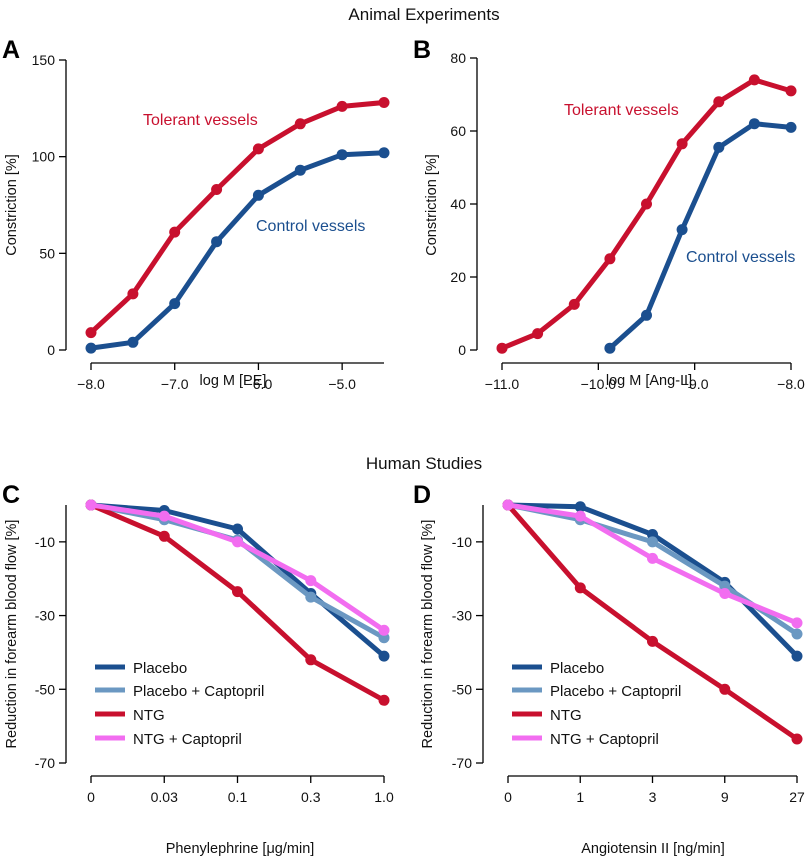  What do you see at coordinates (259, 384) in the screenshot?
I see `panel-a-x-tick-label: −6.0` at bounding box center [259, 384].